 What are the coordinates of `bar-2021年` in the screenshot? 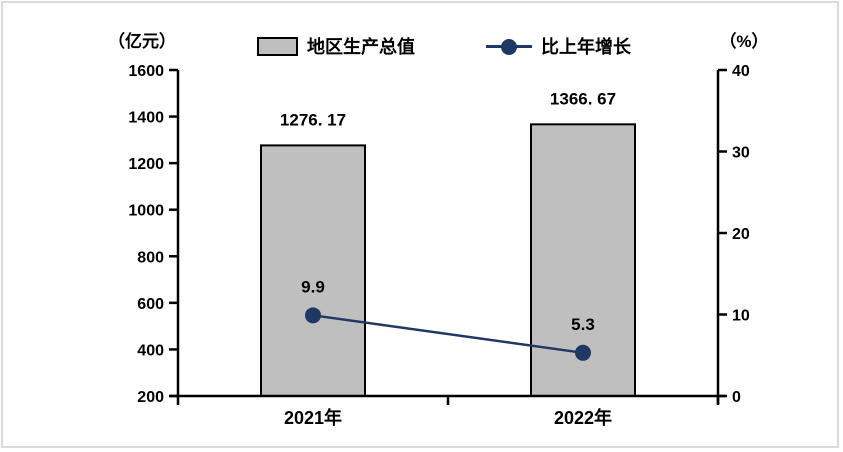 It's located at (313, 270).